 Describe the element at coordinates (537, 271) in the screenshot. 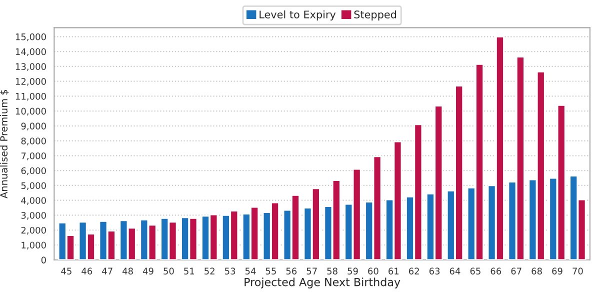

I see `x-tick-label: 68` at that location.